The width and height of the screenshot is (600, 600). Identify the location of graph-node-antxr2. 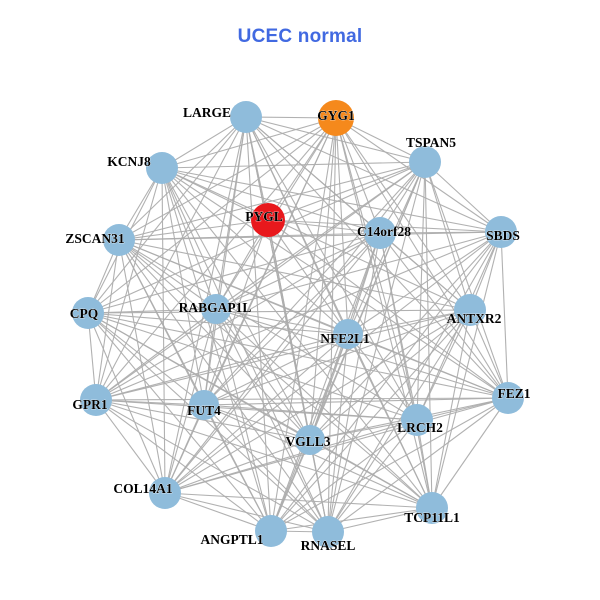
(470, 310).